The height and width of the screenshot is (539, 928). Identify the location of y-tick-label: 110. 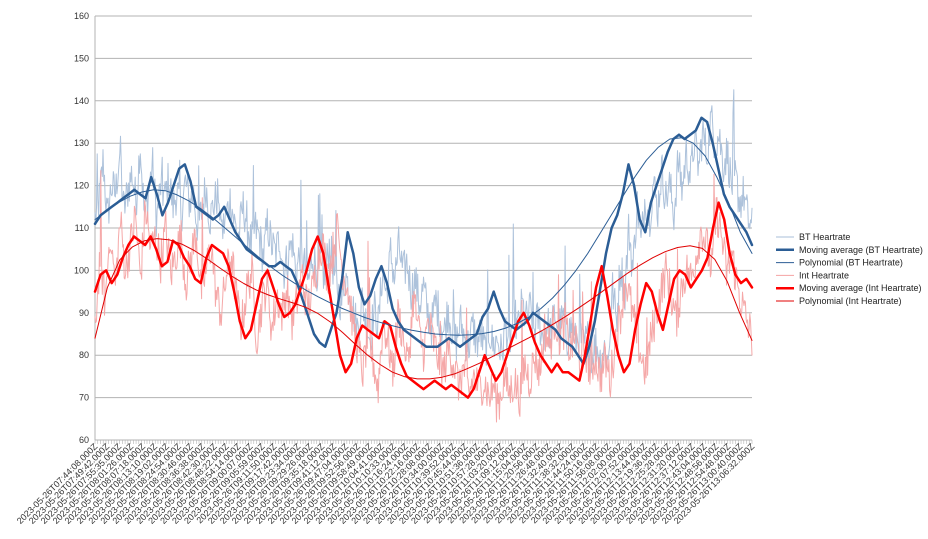
(82, 228).